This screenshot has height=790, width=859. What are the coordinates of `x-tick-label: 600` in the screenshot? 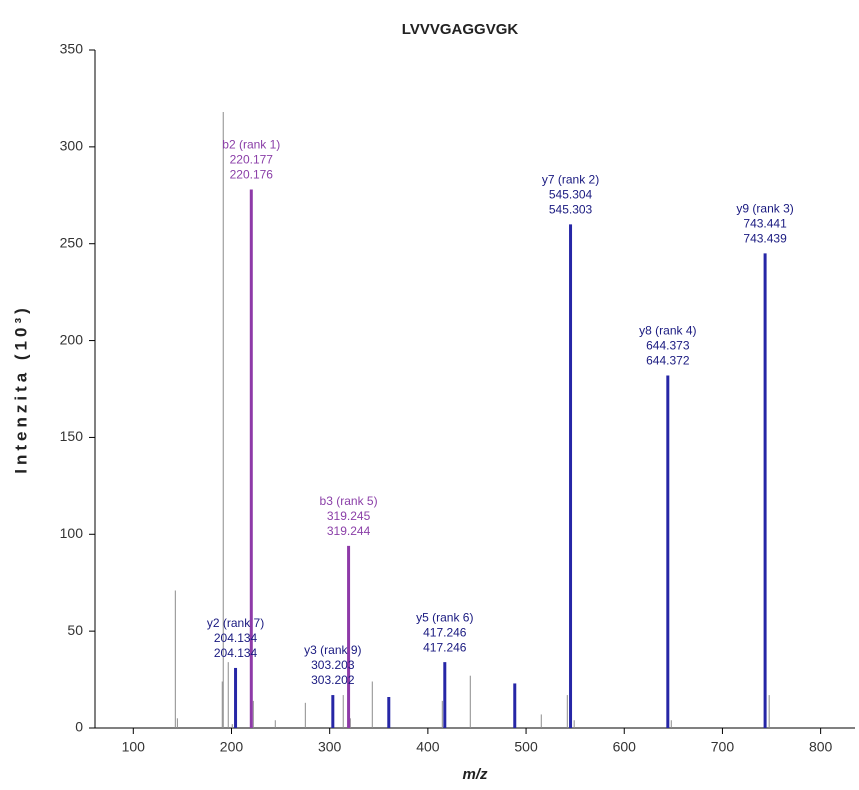 It's located at (625, 747).